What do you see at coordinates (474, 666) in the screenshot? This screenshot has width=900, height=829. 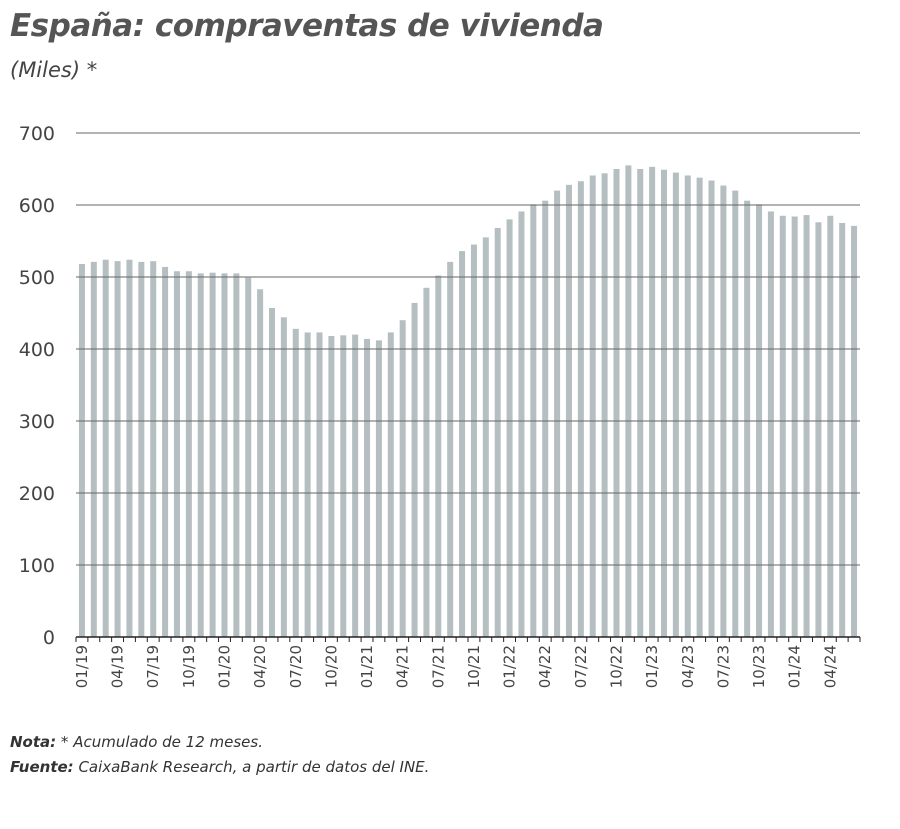 I see `x-tick-label: 10/21` at bounding box center [474, 666].